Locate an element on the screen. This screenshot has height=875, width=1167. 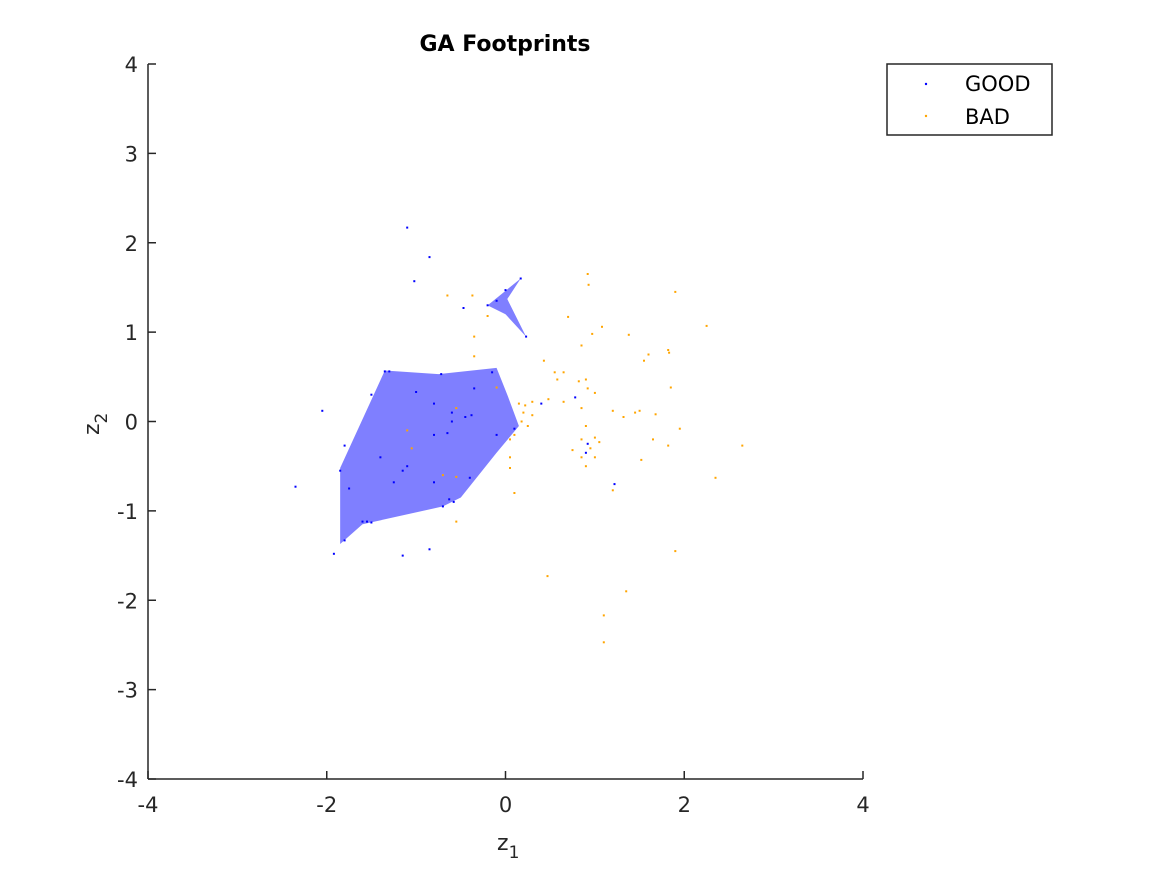
legend: GOOD BAD is located at coordinates (969, 99).